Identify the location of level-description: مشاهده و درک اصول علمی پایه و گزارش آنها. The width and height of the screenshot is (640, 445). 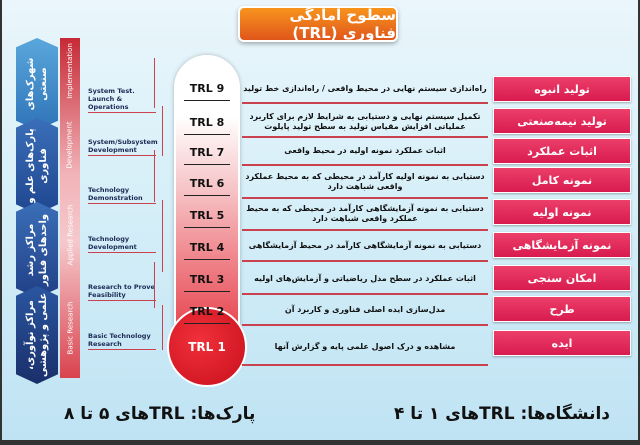
(365, 348).